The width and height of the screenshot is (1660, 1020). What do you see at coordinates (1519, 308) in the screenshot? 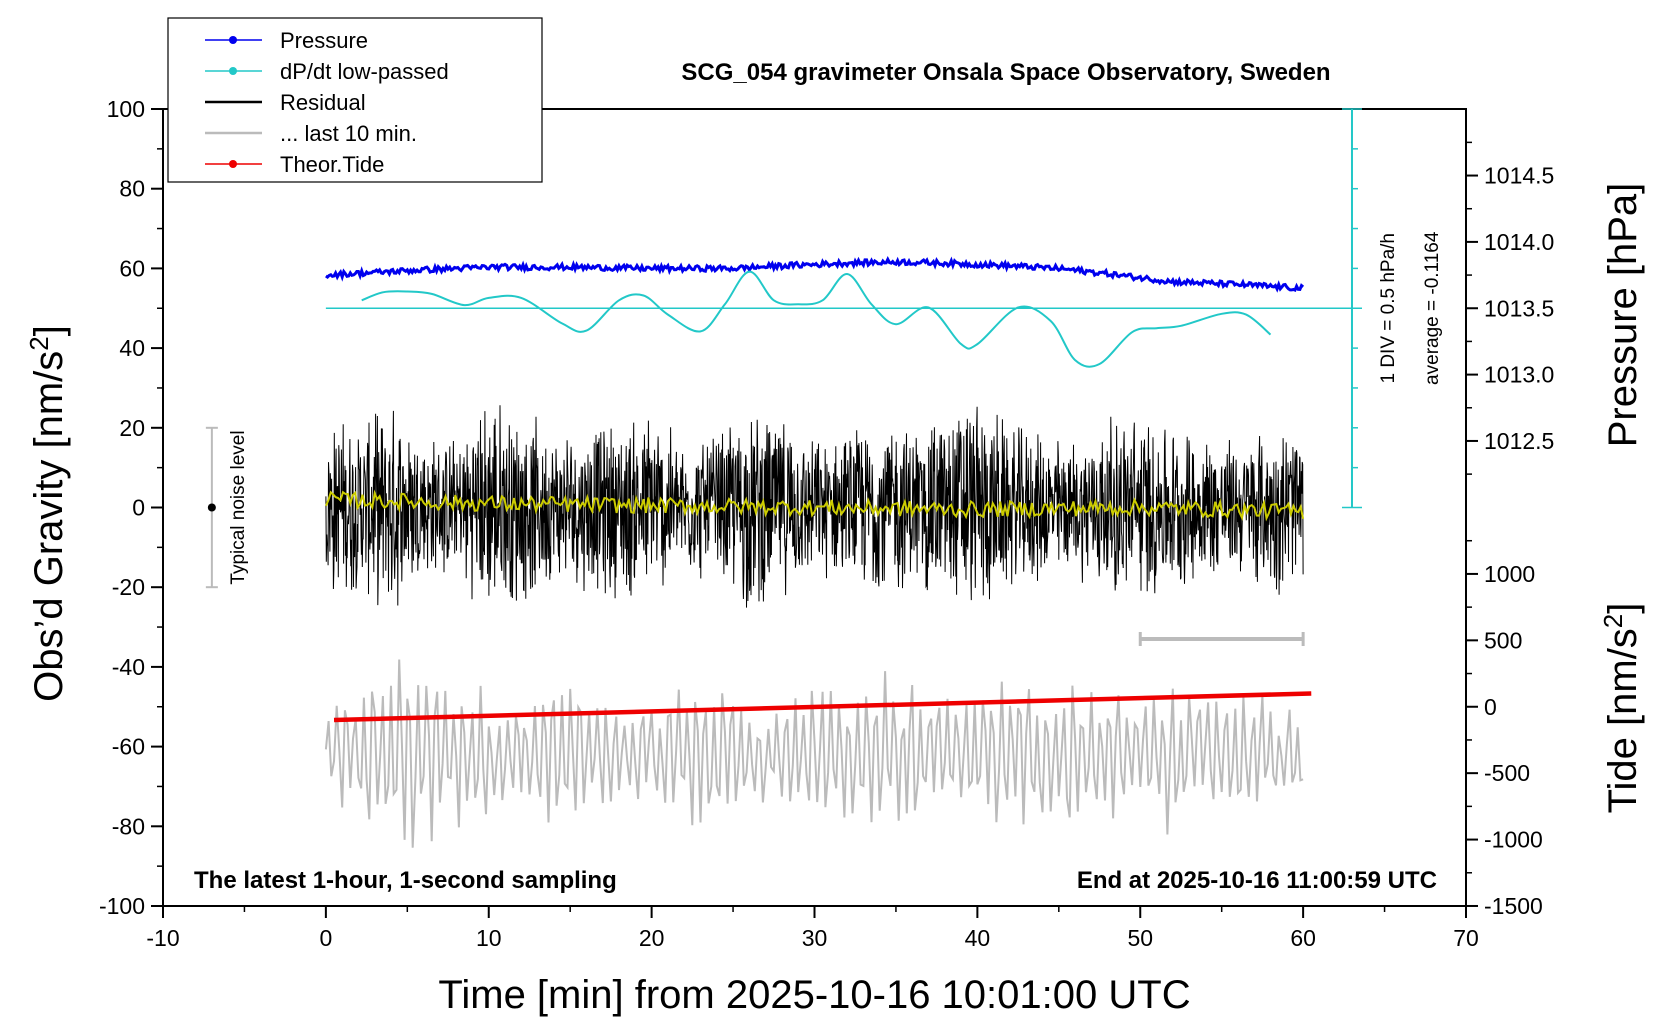
I see `pressure-tick-label: 1013.5` at bounding box center [1519, 308].